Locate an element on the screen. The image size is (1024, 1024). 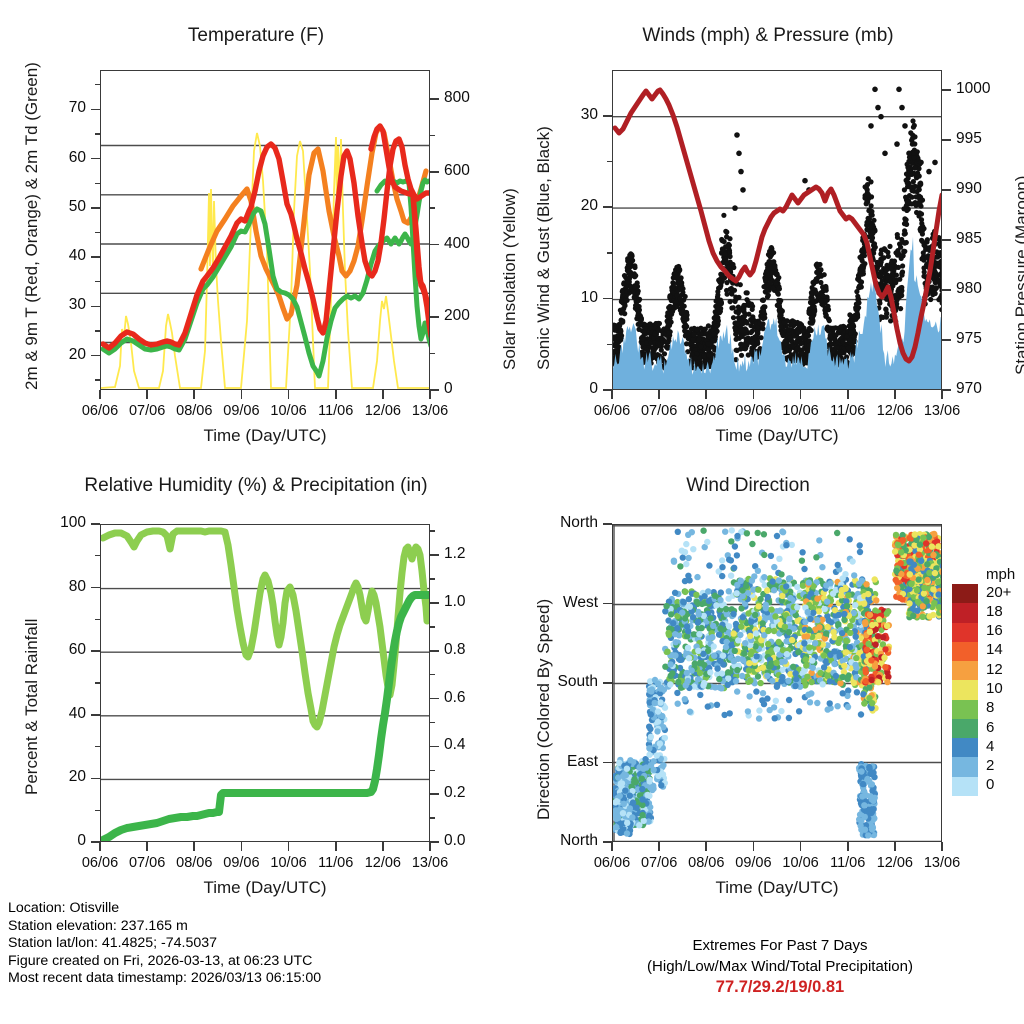
temperature-x-label: 11/06 is located at coordinates (336, 411).